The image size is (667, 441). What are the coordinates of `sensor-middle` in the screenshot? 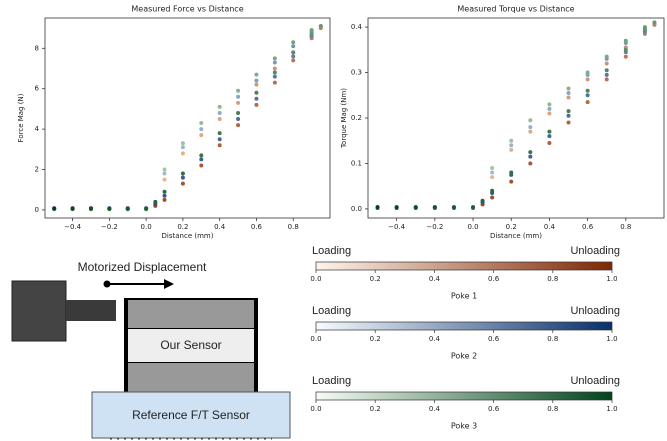 It's located at (191, 345).